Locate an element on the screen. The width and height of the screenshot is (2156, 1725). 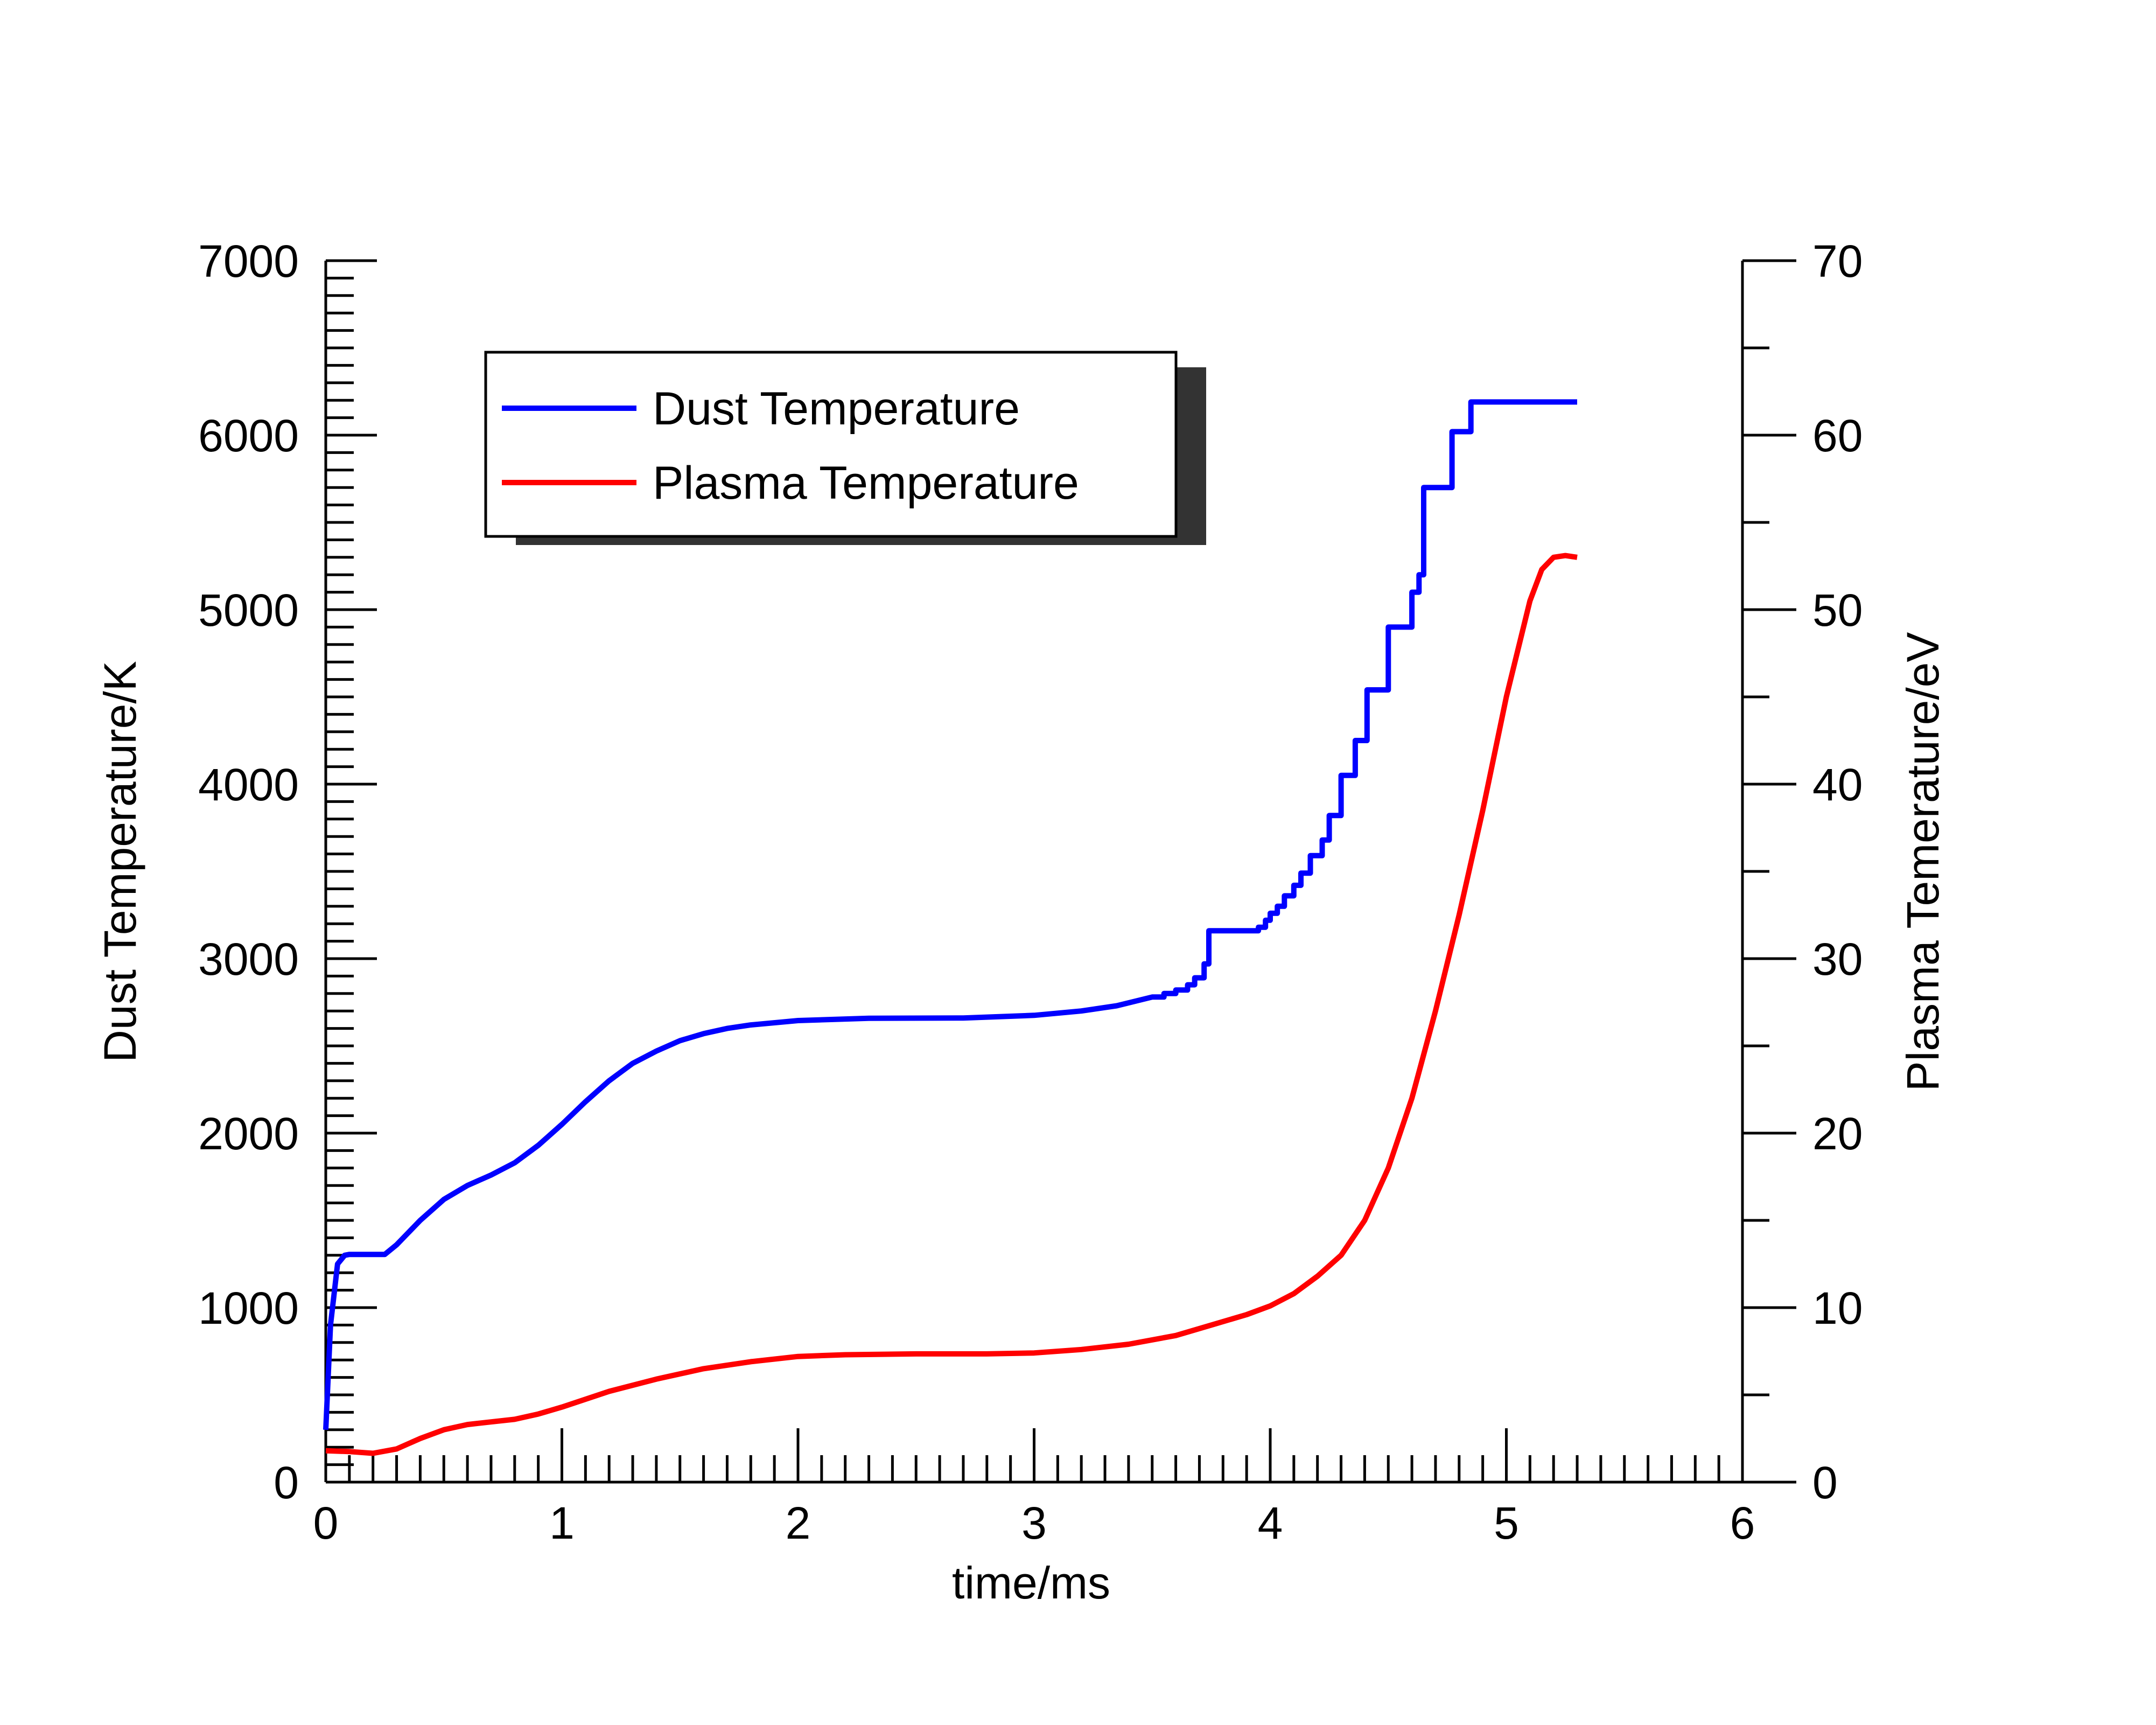
x-axis-title: time/ms is located at coordinates (1031, 1583).